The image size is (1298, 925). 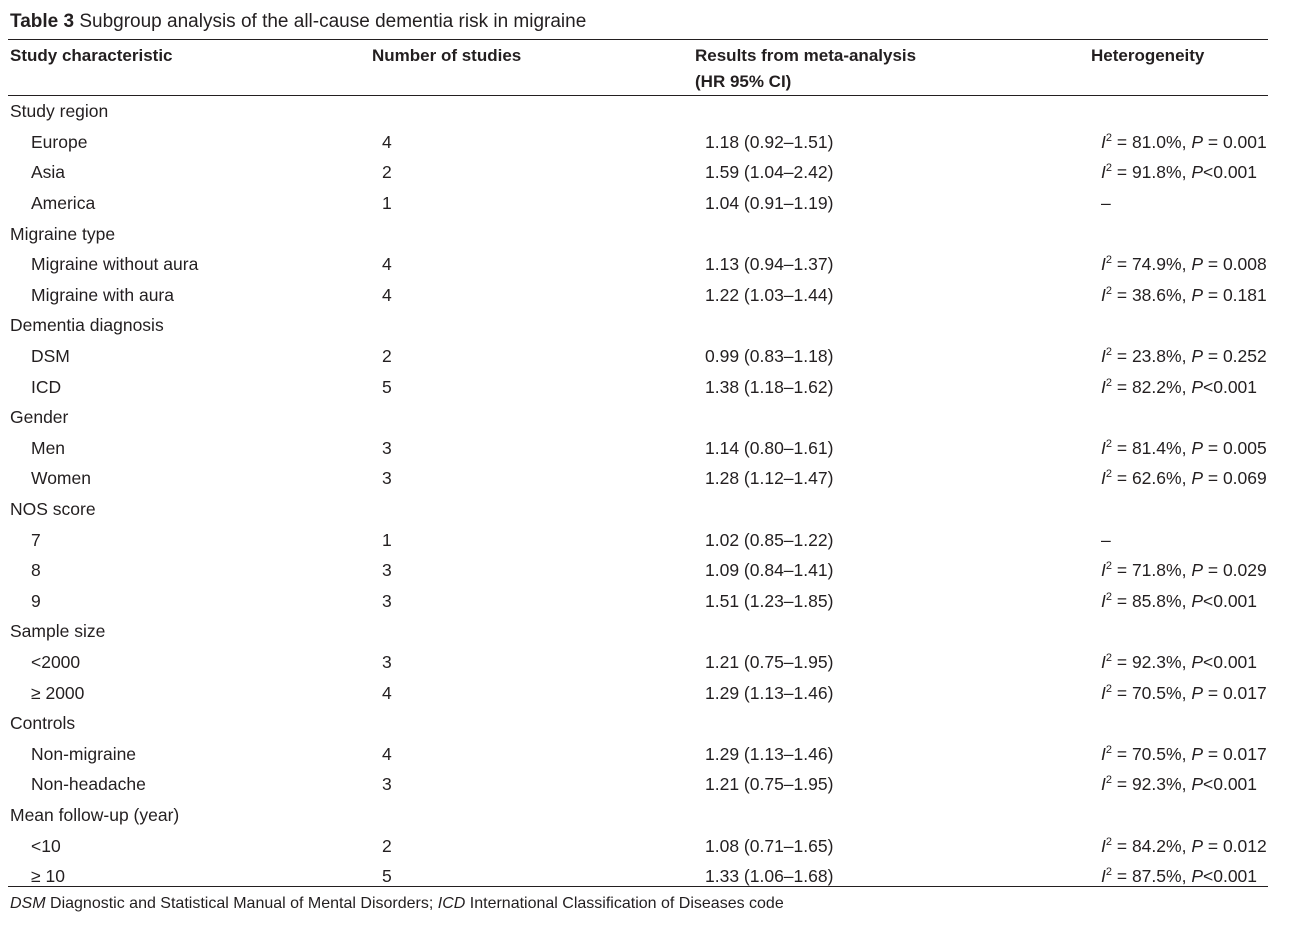 I want to click on column-header-results-line1: Results from meta-analysis, so click(x=806, y=55).